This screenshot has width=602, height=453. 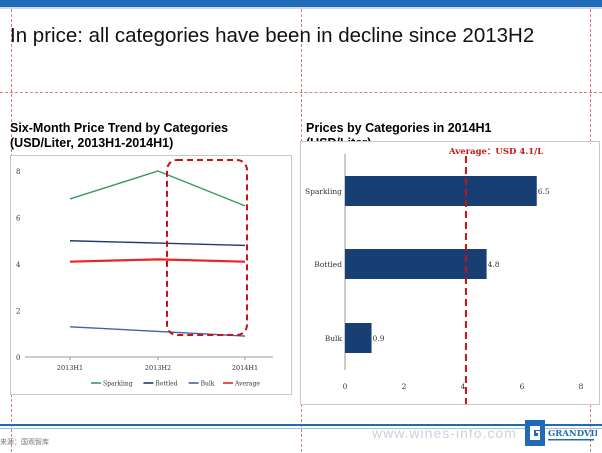 What do you see at coordinates (323, 191) in the screenshot?
I see `category-label: Sparkling` at bounding box center [323, 191].